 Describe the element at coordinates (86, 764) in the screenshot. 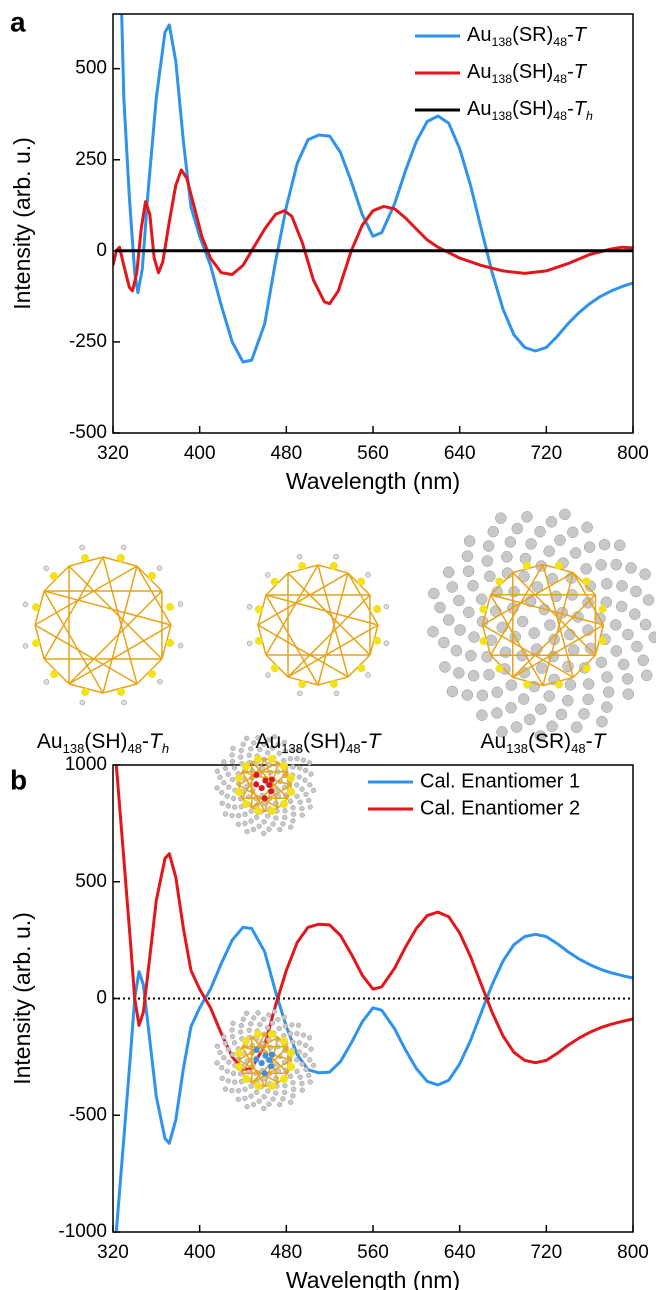

I see `y-tick-label: 1000` at that location.